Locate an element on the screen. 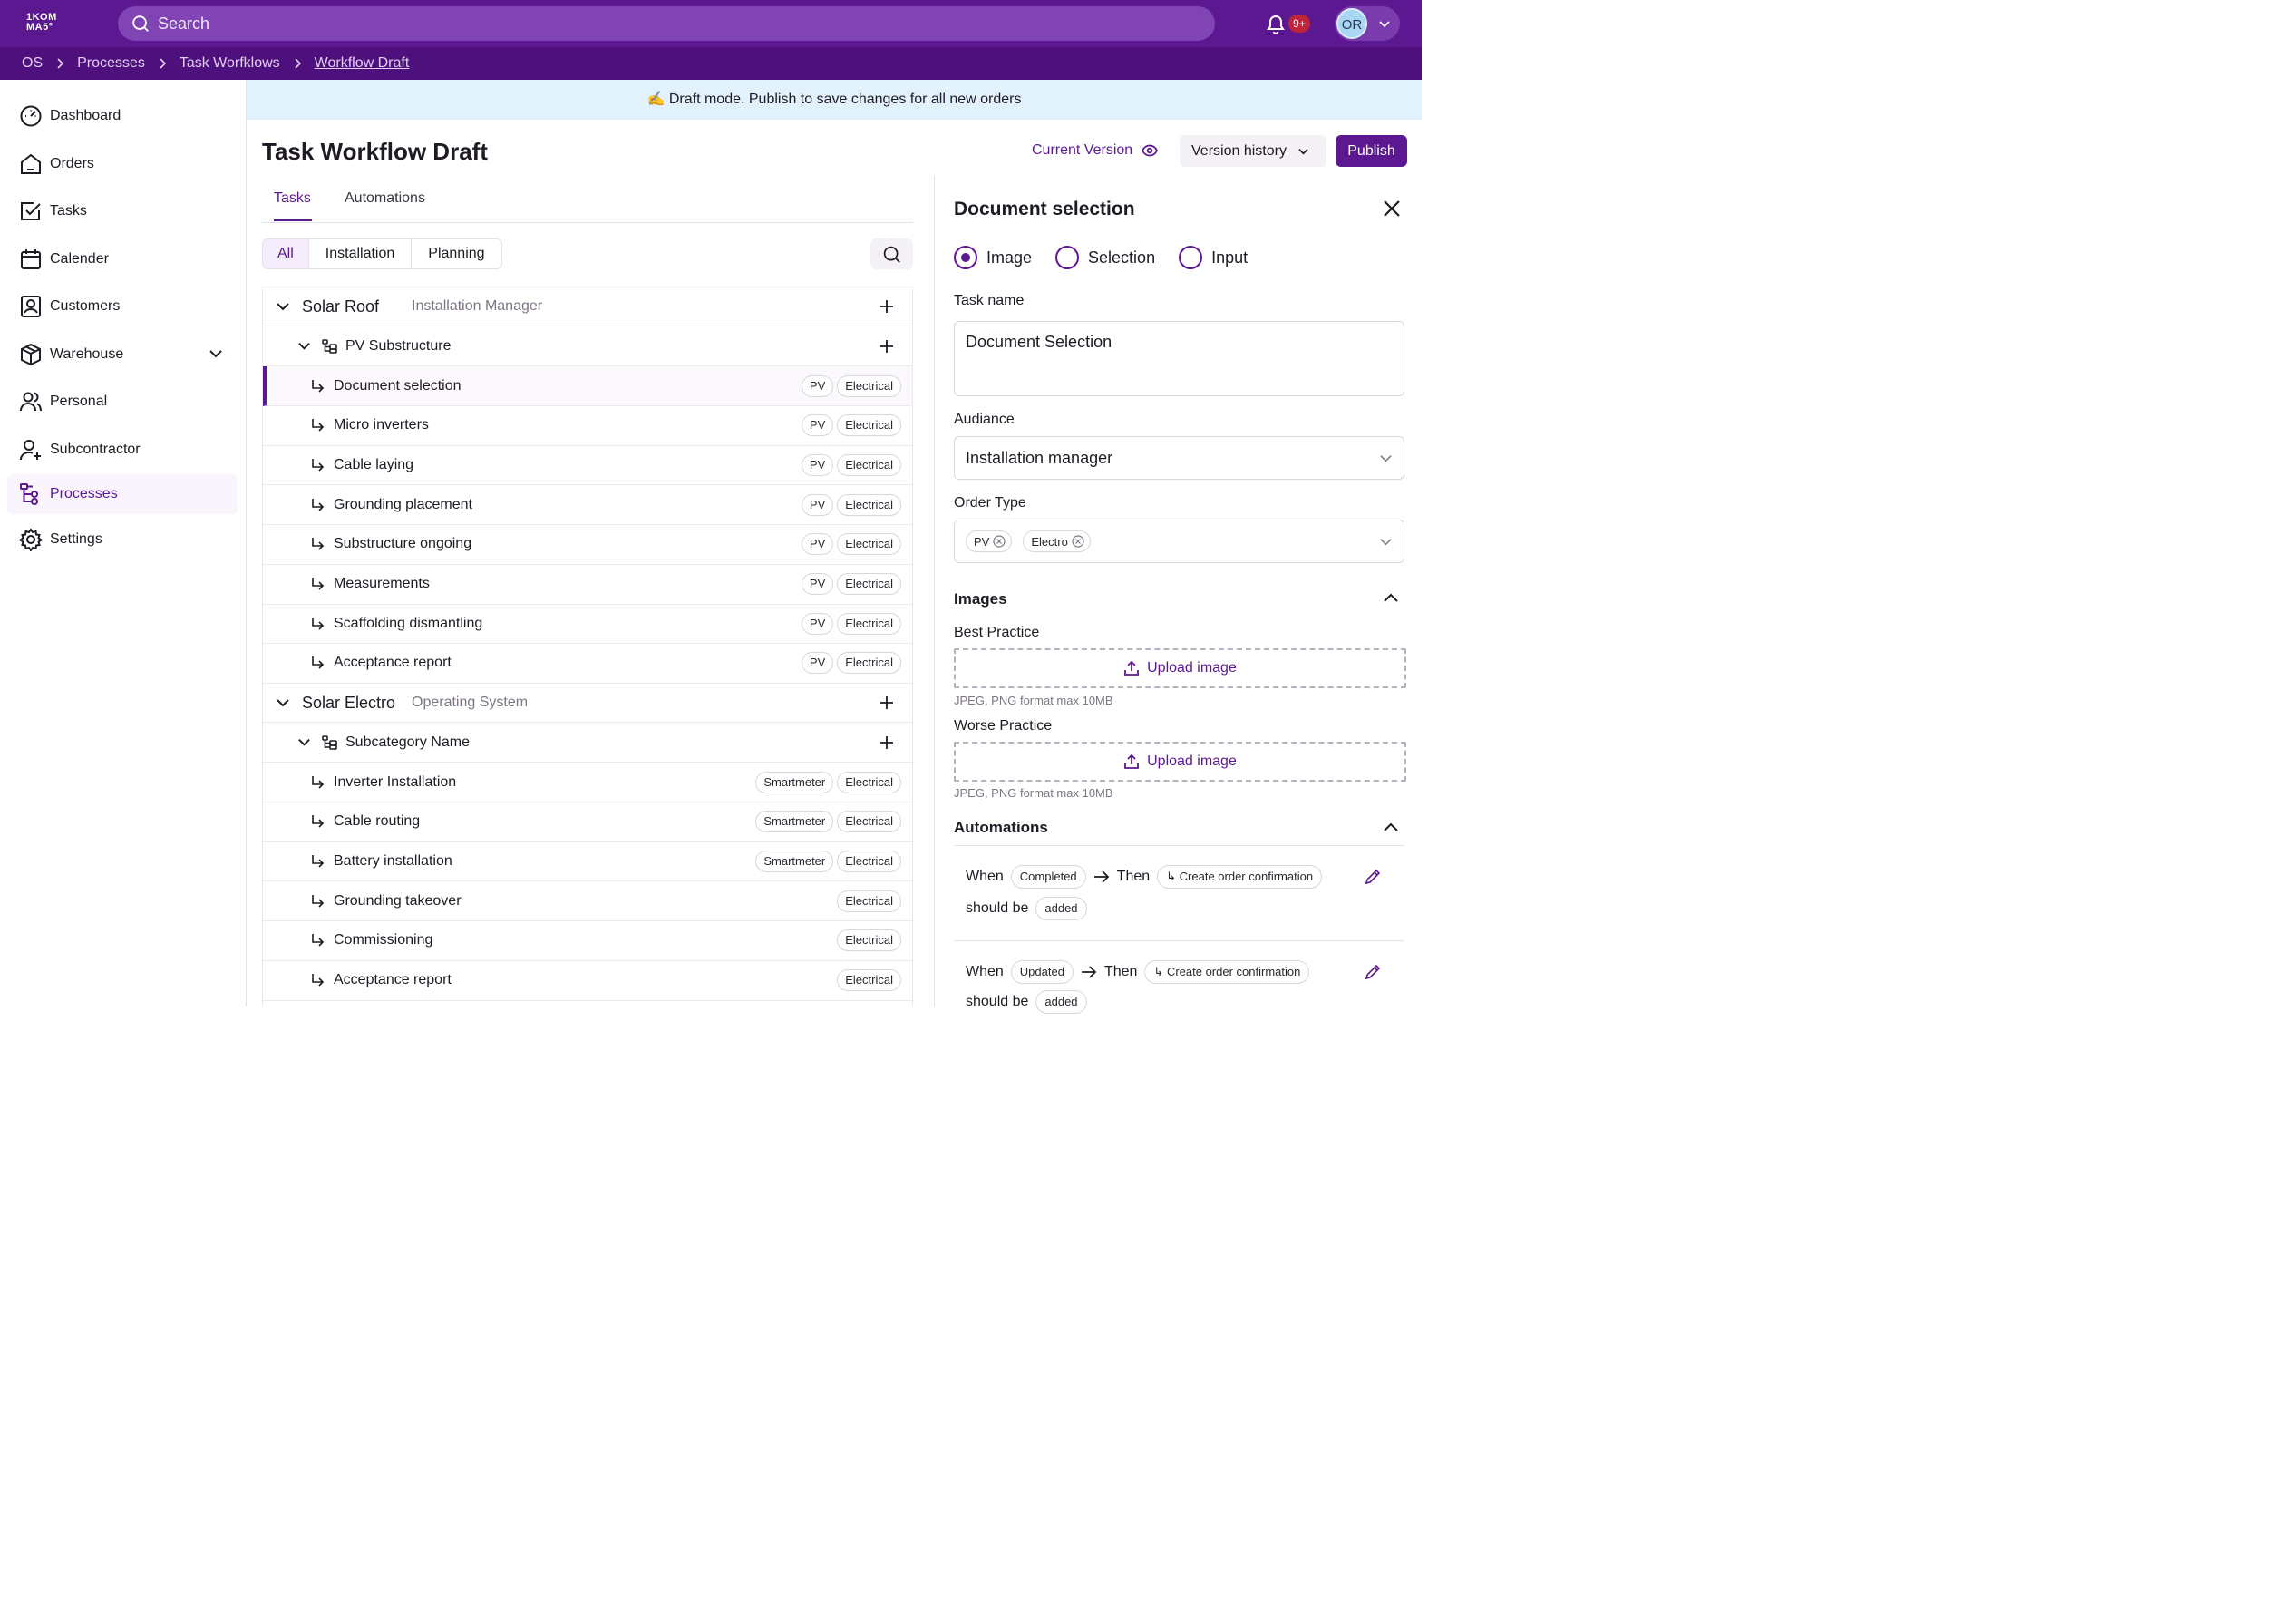 This screenshot has width=2293, height=1624. task-tags: PV Electrical is located at coordinates (851, 464).